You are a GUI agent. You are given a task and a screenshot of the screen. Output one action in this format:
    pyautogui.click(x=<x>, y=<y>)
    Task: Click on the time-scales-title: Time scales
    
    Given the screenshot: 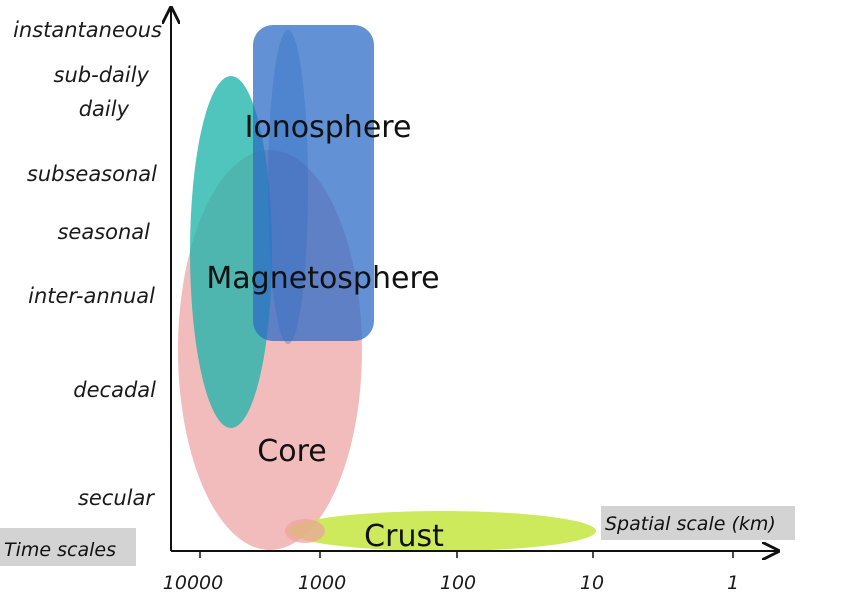 What is the action you would take?
    pyautogui.click(x=60, y=550)
    